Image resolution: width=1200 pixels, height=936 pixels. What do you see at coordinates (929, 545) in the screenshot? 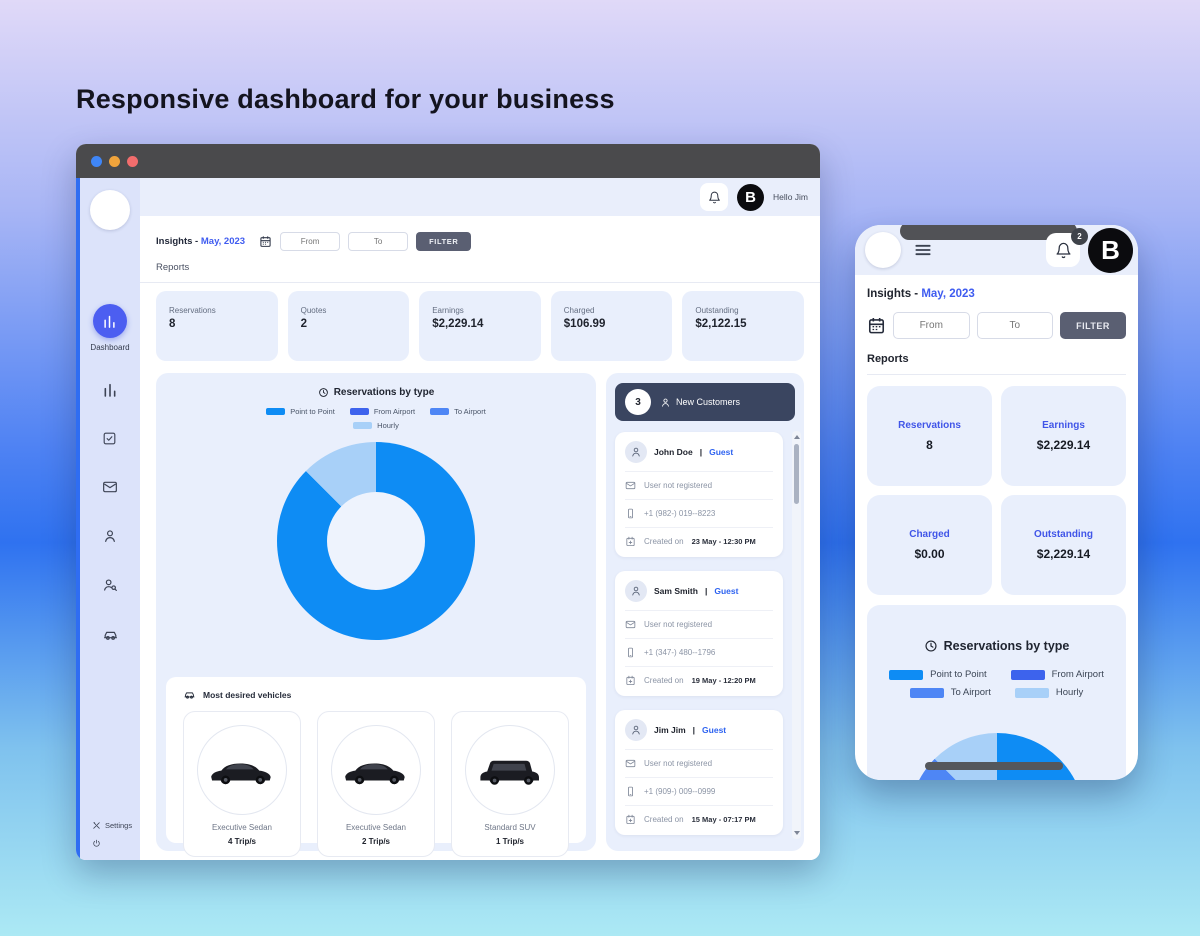
I see `stat-card-charged: Charged $0.00` at bounding box center [929, 545].